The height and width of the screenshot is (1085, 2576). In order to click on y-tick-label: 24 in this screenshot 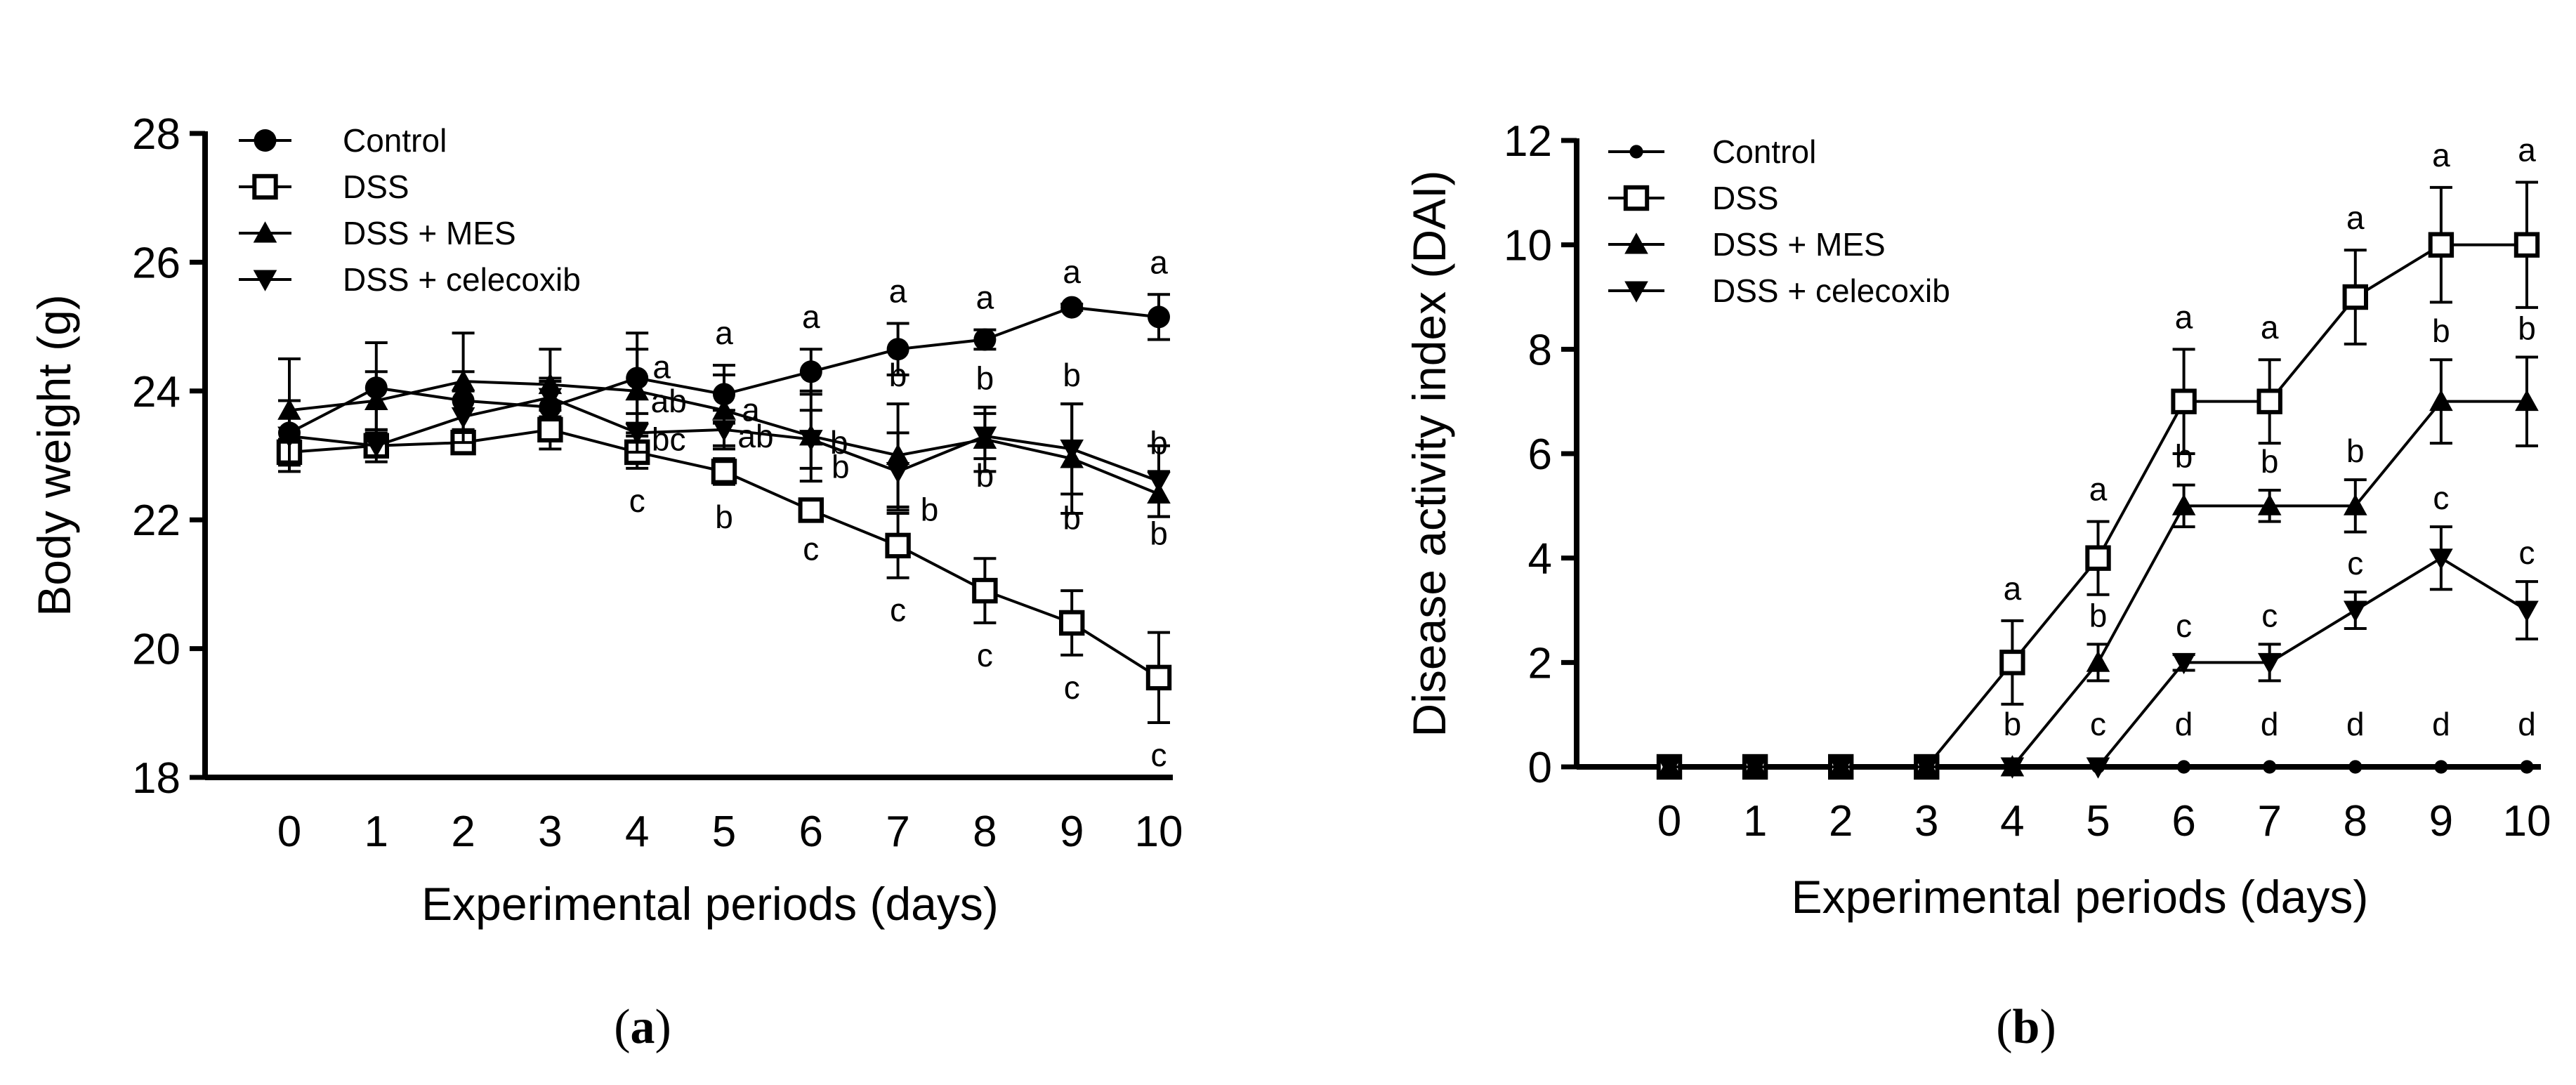, I will do `click(156, 392)`.